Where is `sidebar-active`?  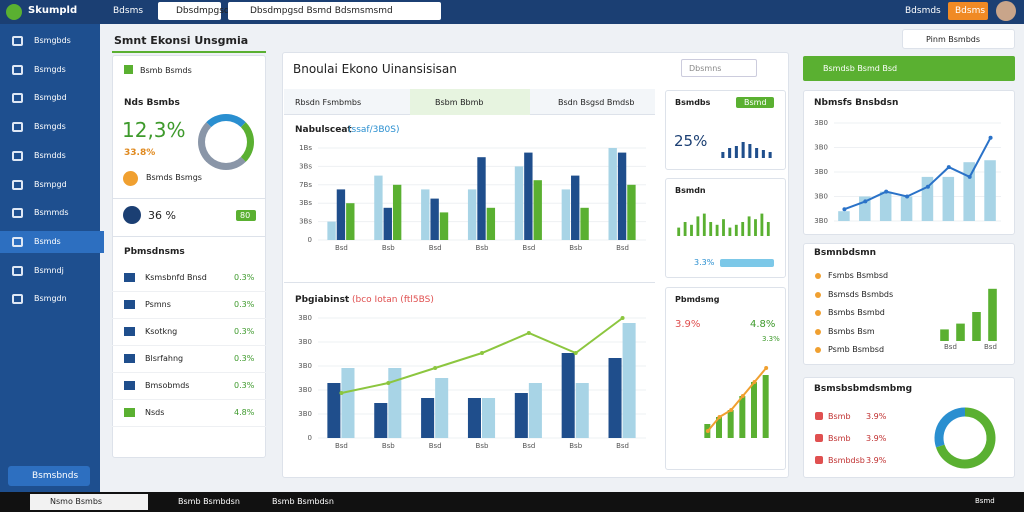 sidebar-active is located at coordinates (52, 241).